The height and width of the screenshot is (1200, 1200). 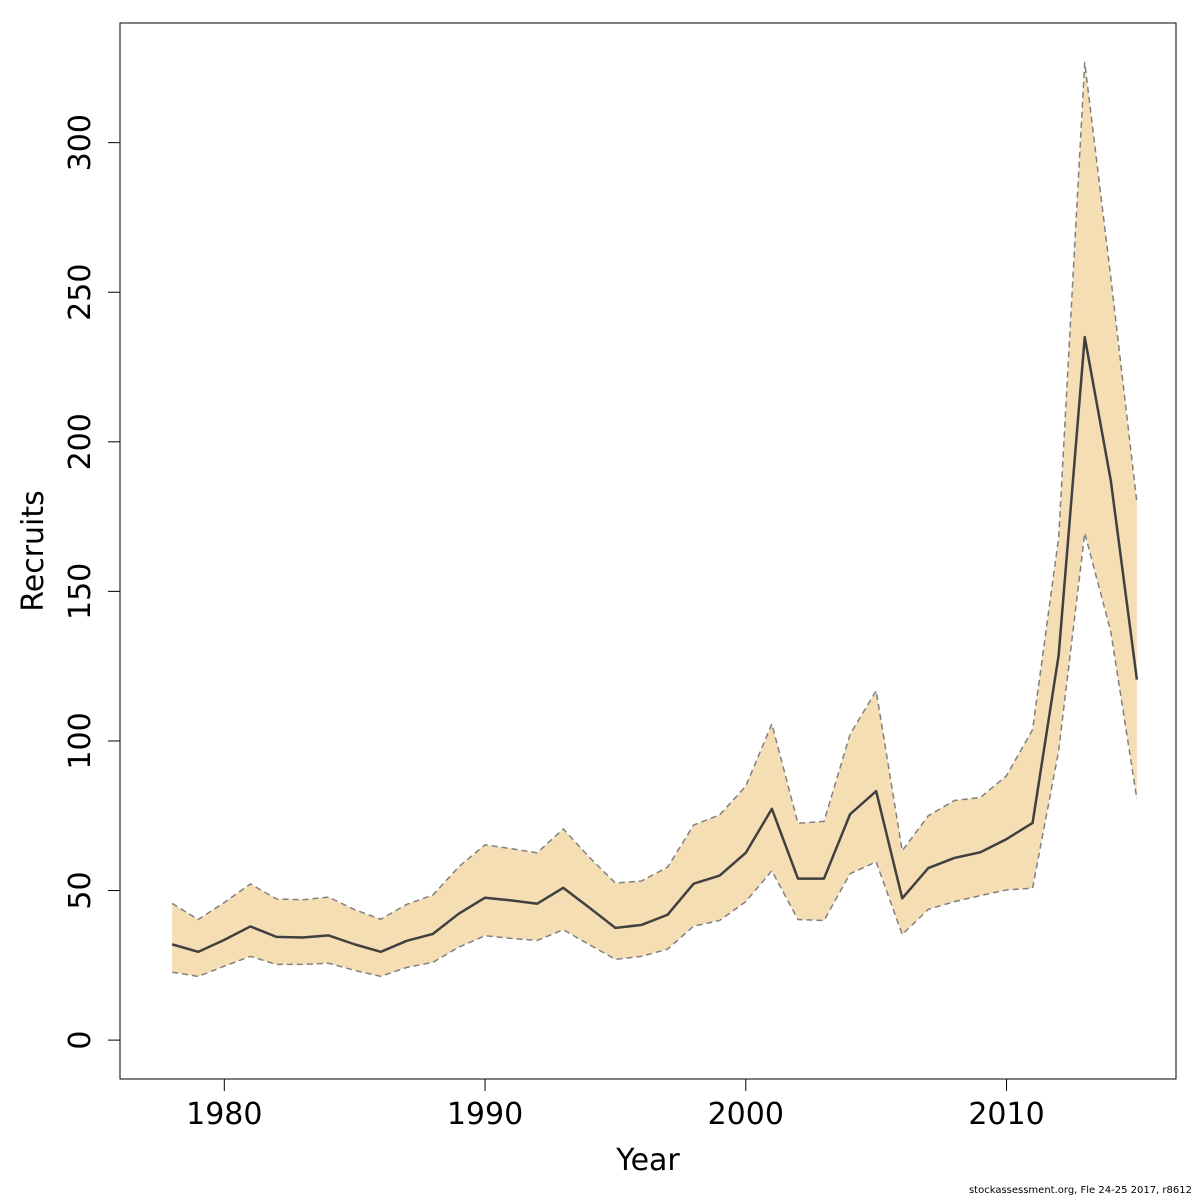 I want to click on y-tick-label: 200, so click(x=80, y=441).